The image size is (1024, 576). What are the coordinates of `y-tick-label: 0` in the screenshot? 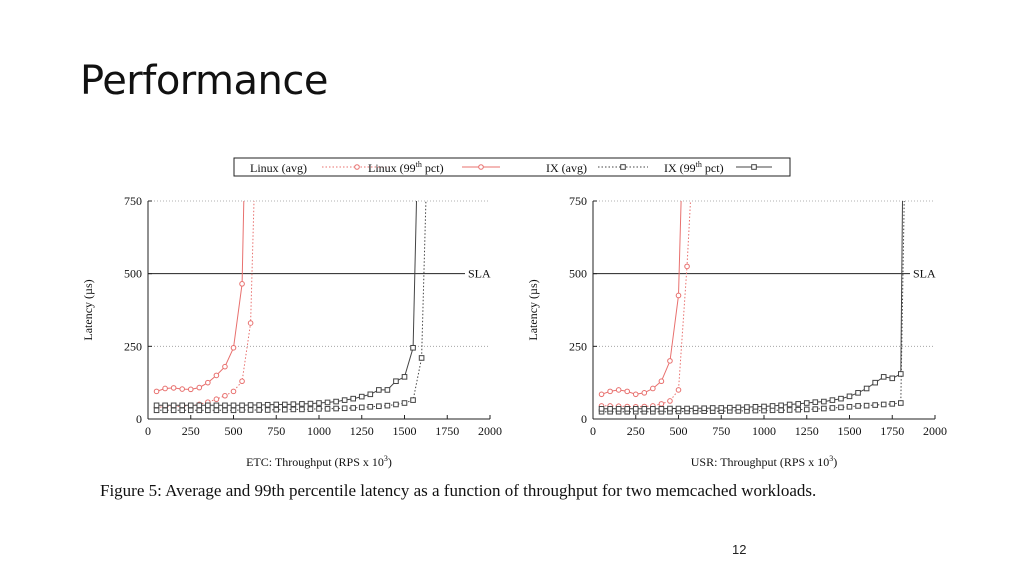 It's located at (139, 419).